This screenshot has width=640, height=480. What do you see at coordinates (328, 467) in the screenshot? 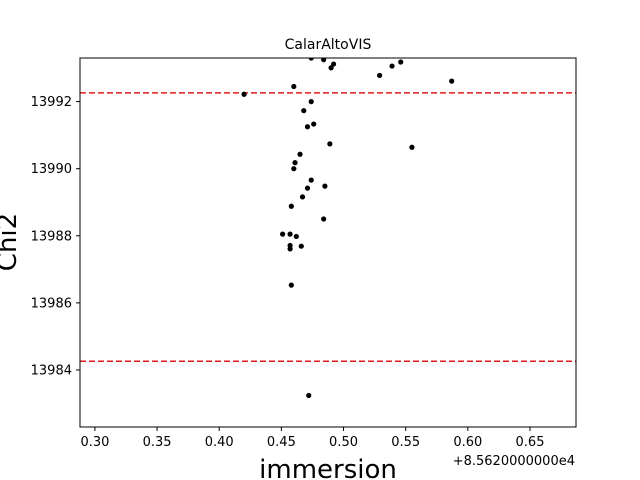
I see `x-axis-label: immersion` at bounding box center [328, 467].